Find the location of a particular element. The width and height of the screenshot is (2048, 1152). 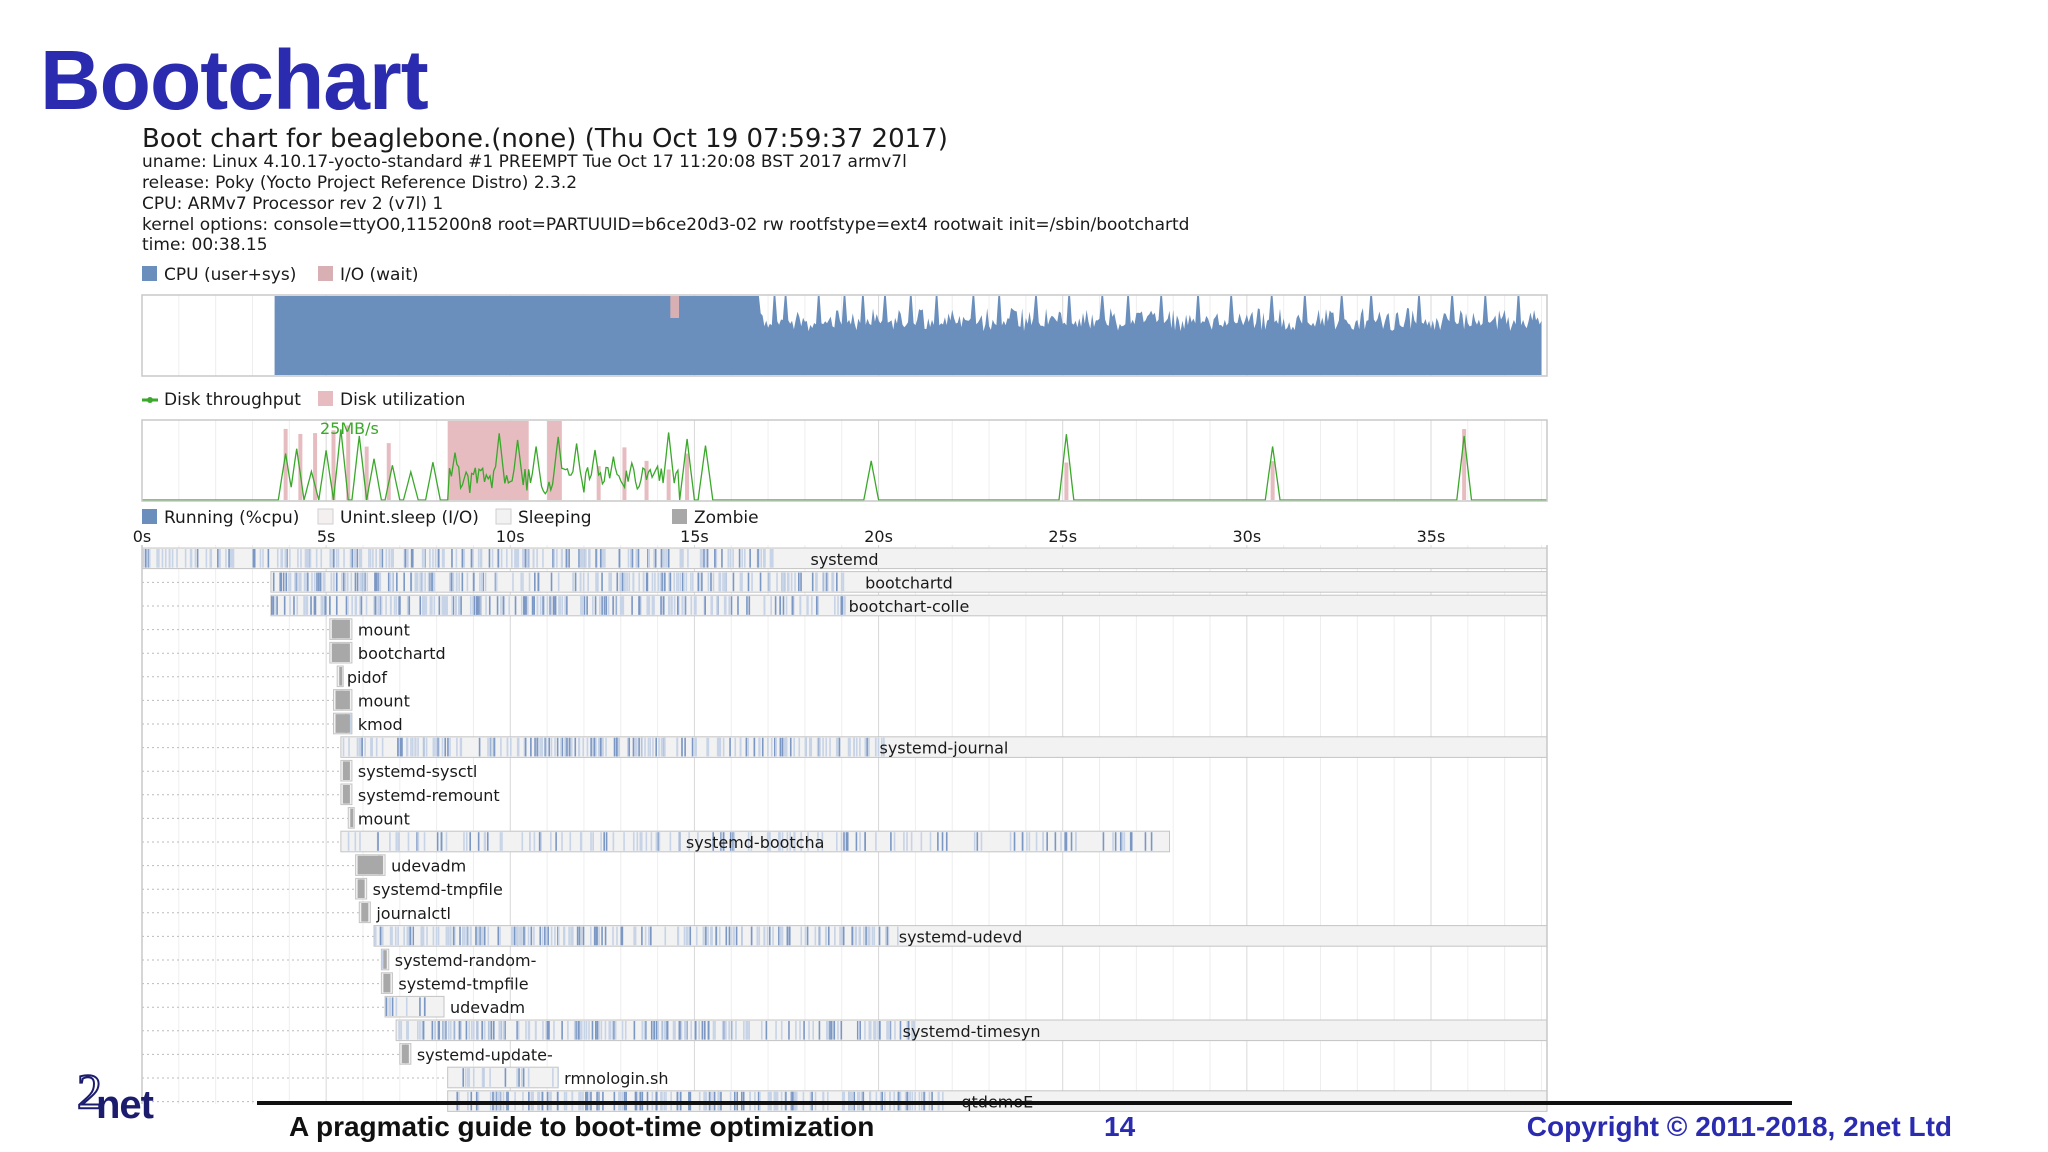

legend-zombie: Zombie is located at coordinates (726, 518).